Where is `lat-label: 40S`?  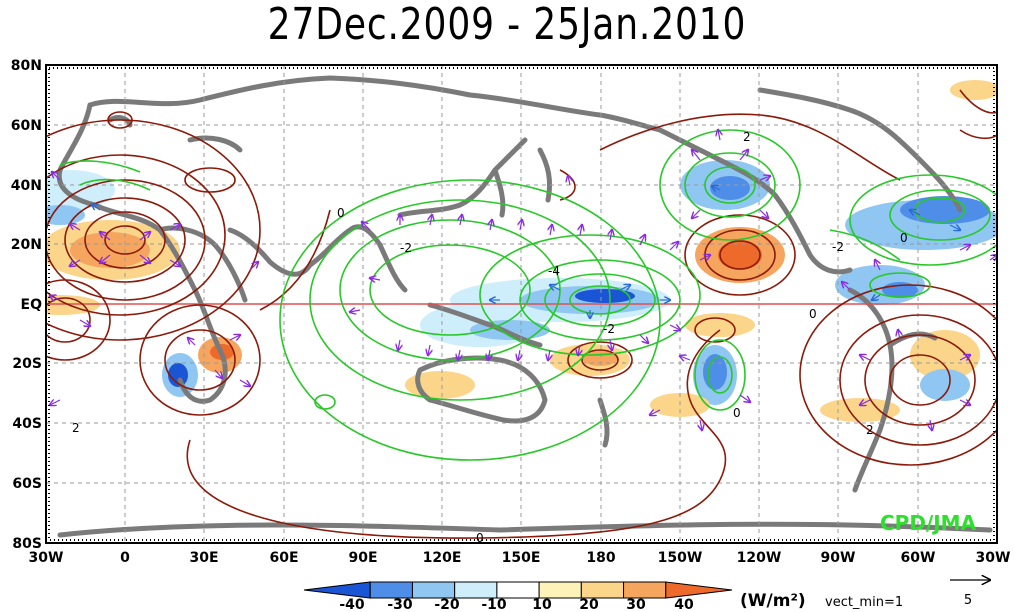
lat-label: 40S is located at coordinates (27, 424).